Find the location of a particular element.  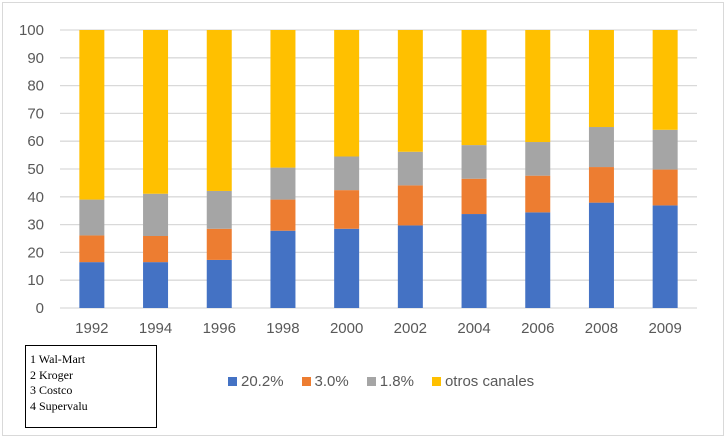

y-tick-label: 0 is located at coordinates (40, 308).